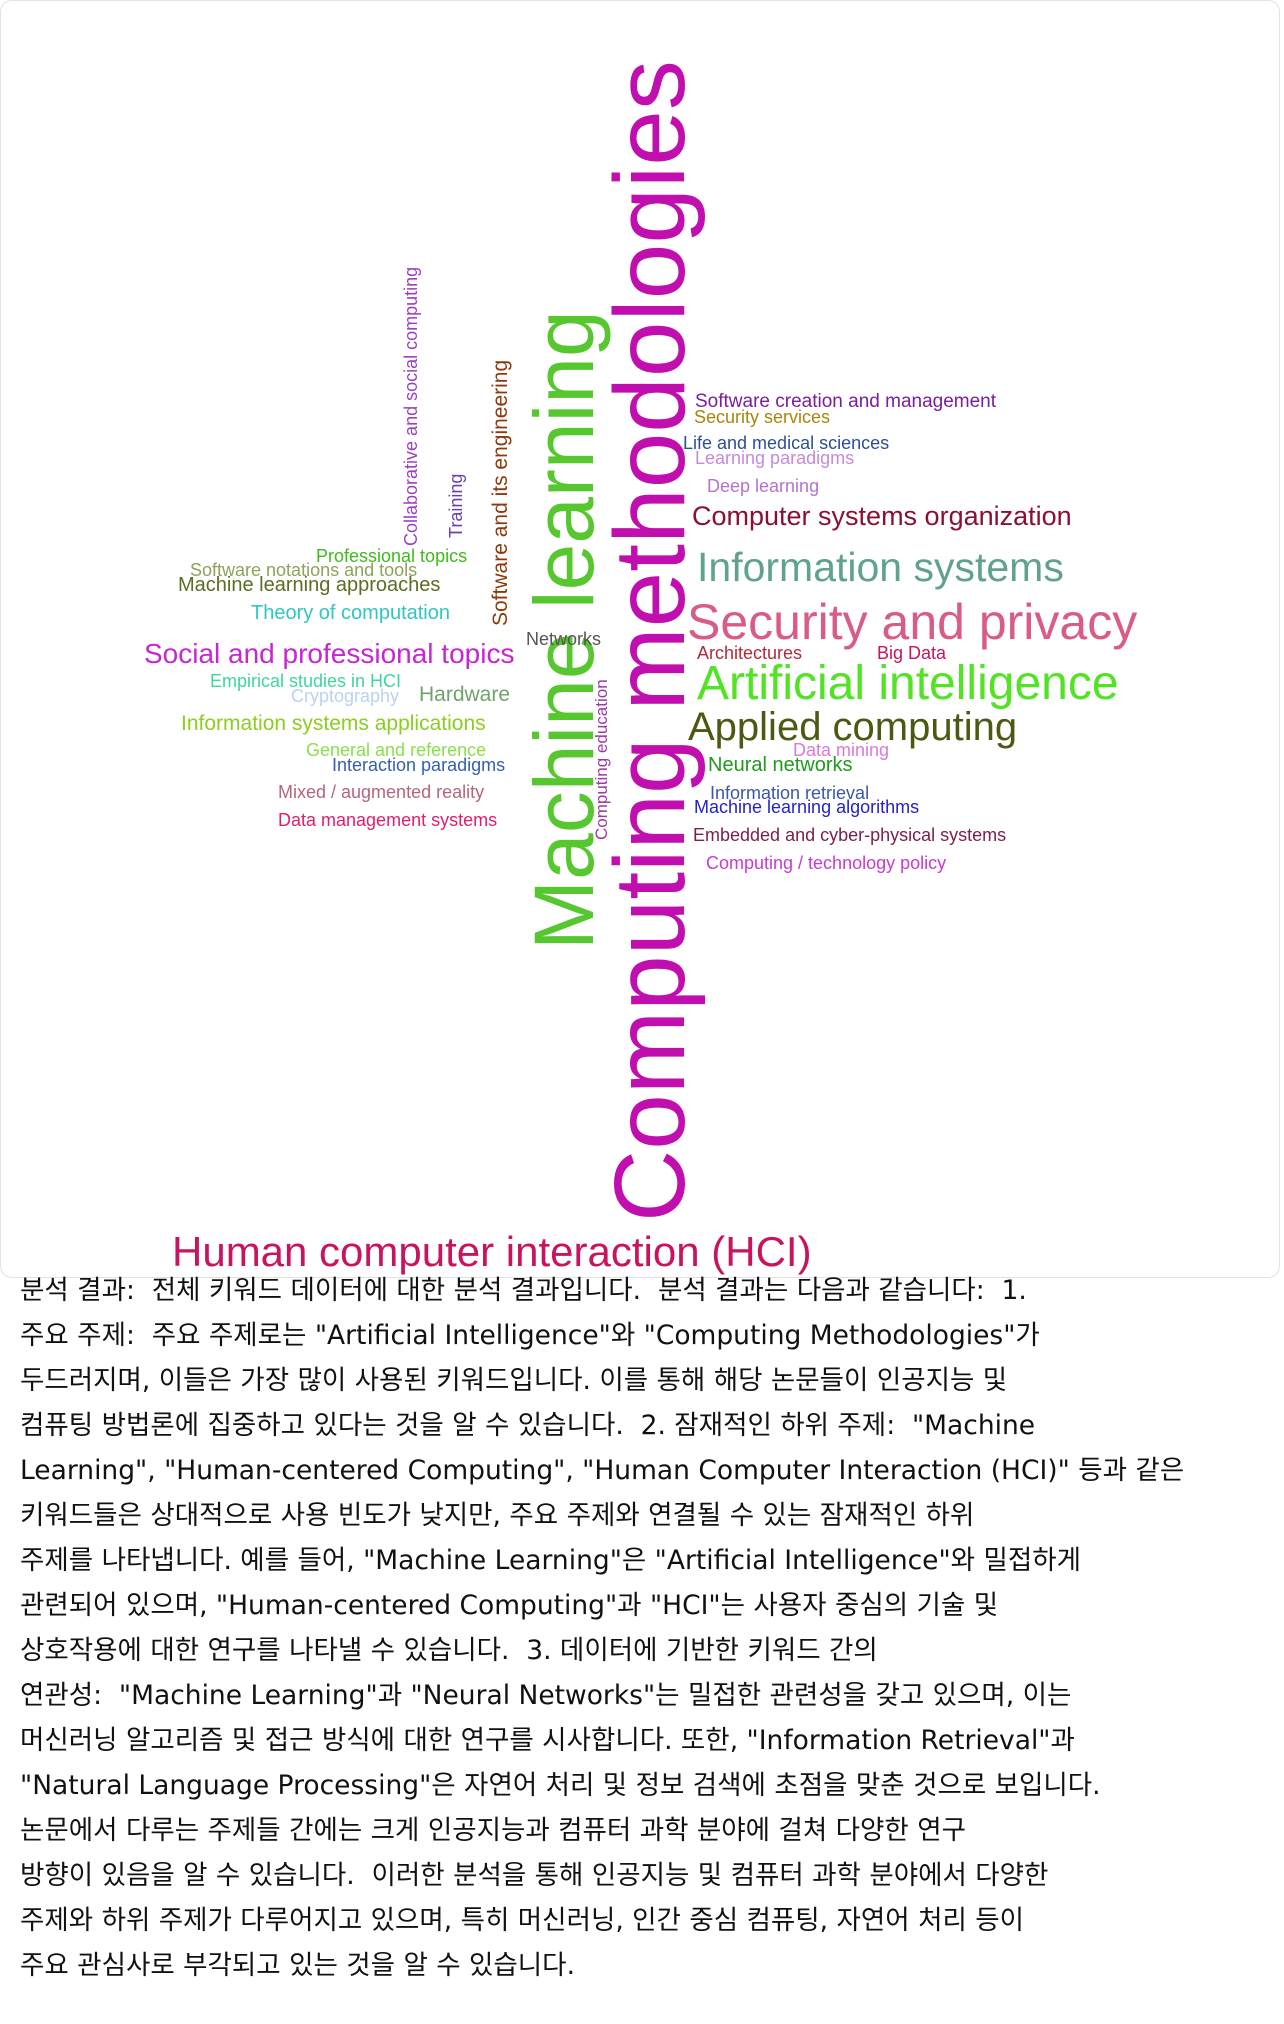 The height and width of the screenshot is (2024, 1284). Describe the element at coordinates (388, 820) in the screenshot. I see `word-data-management-systems: Data management systems` at that location.